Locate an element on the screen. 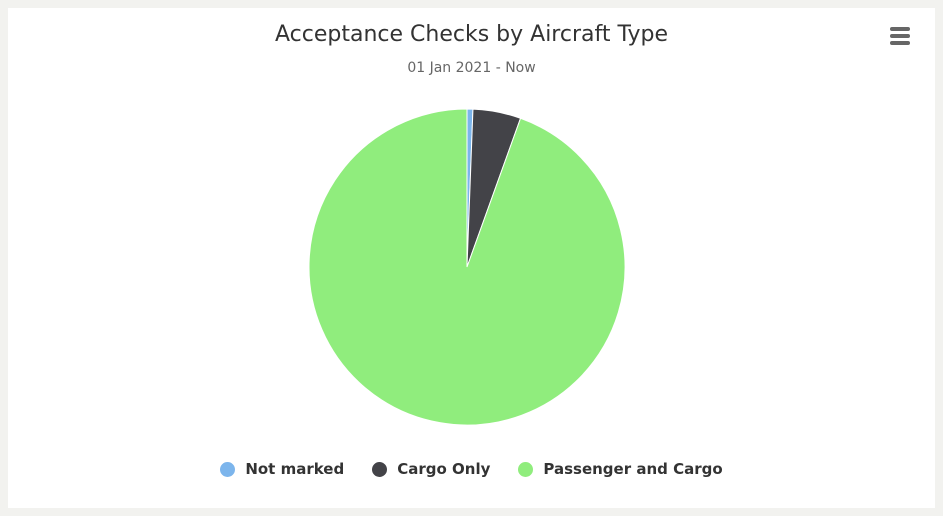 This screenshot has width=943, height=516. legend-label: Cargo Only is located at coordinates (444, 469).